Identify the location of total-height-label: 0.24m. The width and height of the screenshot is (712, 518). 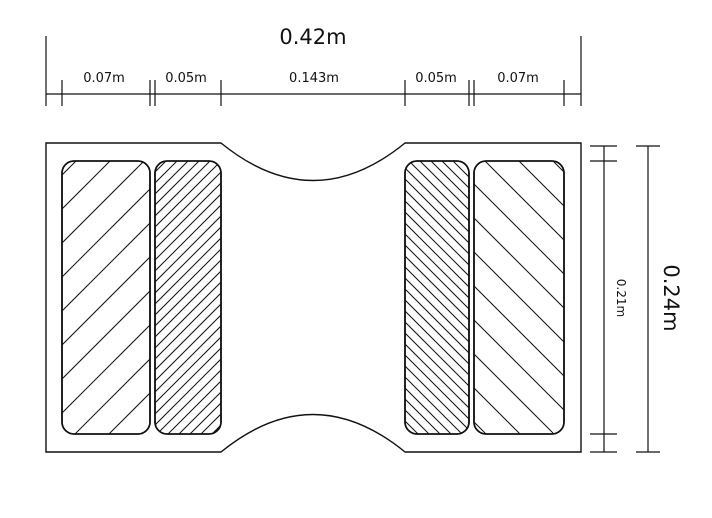
(671, 297).